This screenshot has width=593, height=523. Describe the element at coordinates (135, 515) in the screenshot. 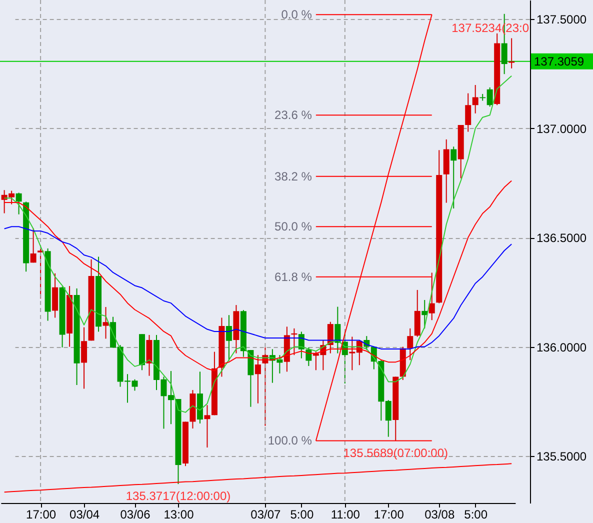

I see `x-tick-label: 03/06` at that location.